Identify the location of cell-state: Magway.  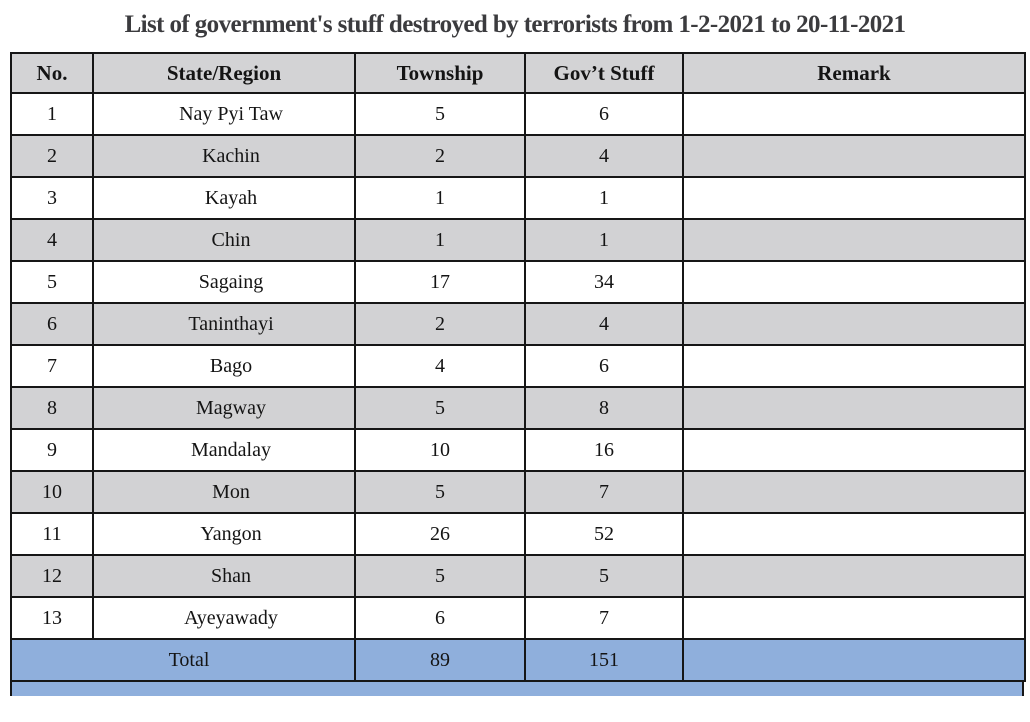
(224, 408).